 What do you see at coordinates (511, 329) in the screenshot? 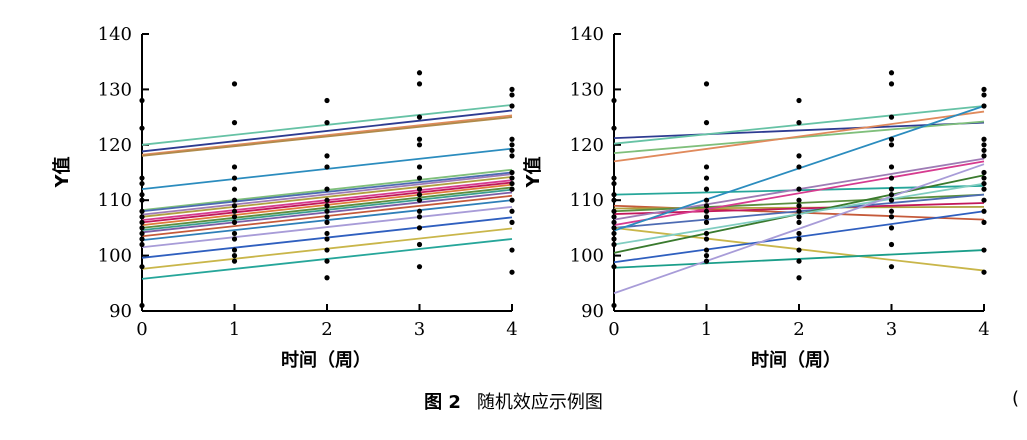
I see `left-x-tick-label: 4` at bounding box center [511, 329].